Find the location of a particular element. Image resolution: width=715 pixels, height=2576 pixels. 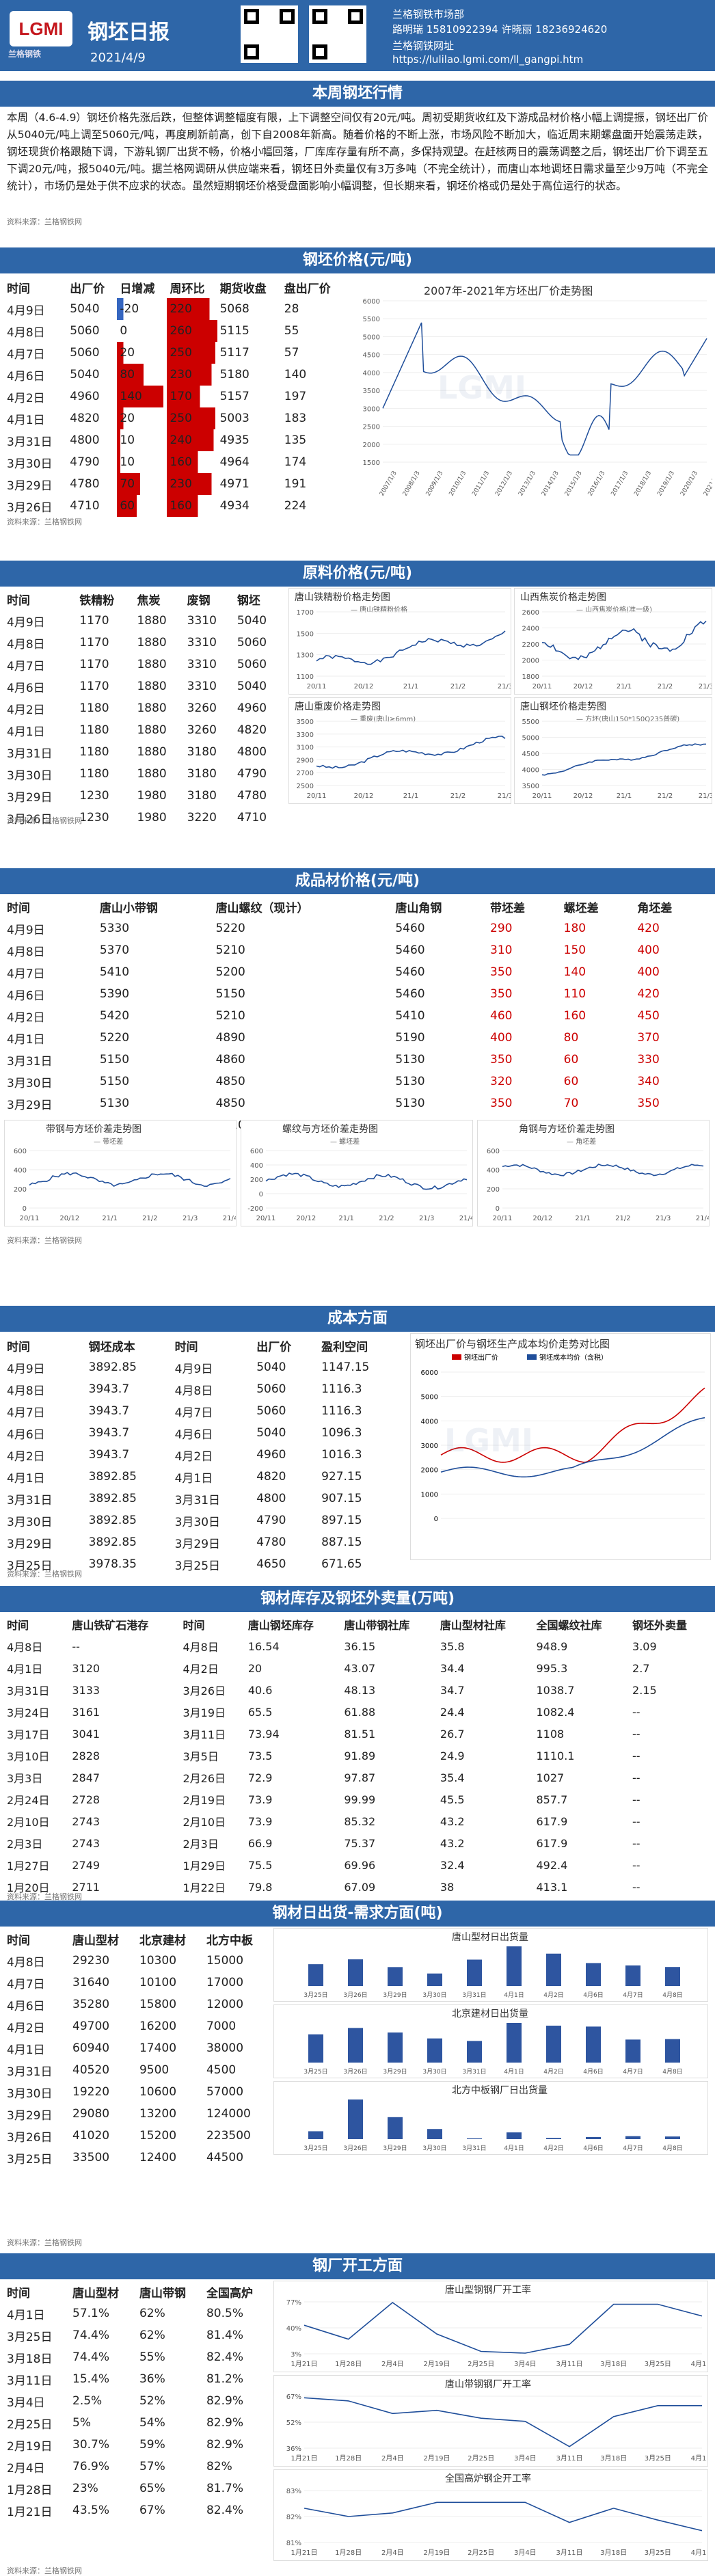

table-cell: 36.15 is located at coordinates (360, 1646).